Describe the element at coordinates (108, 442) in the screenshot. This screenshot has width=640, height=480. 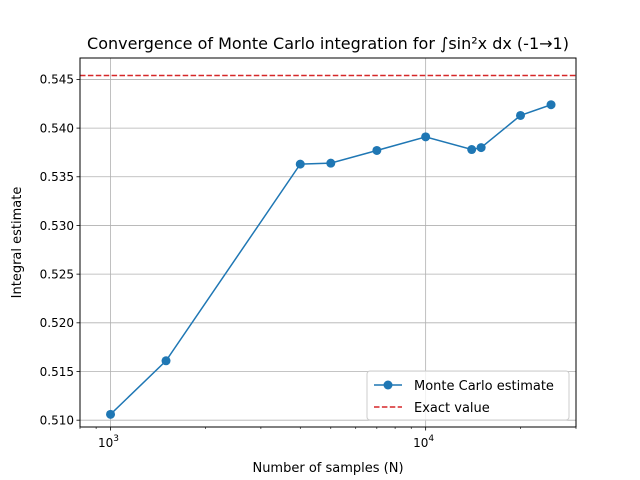
I see `x-tick-label: 10³` at that location.